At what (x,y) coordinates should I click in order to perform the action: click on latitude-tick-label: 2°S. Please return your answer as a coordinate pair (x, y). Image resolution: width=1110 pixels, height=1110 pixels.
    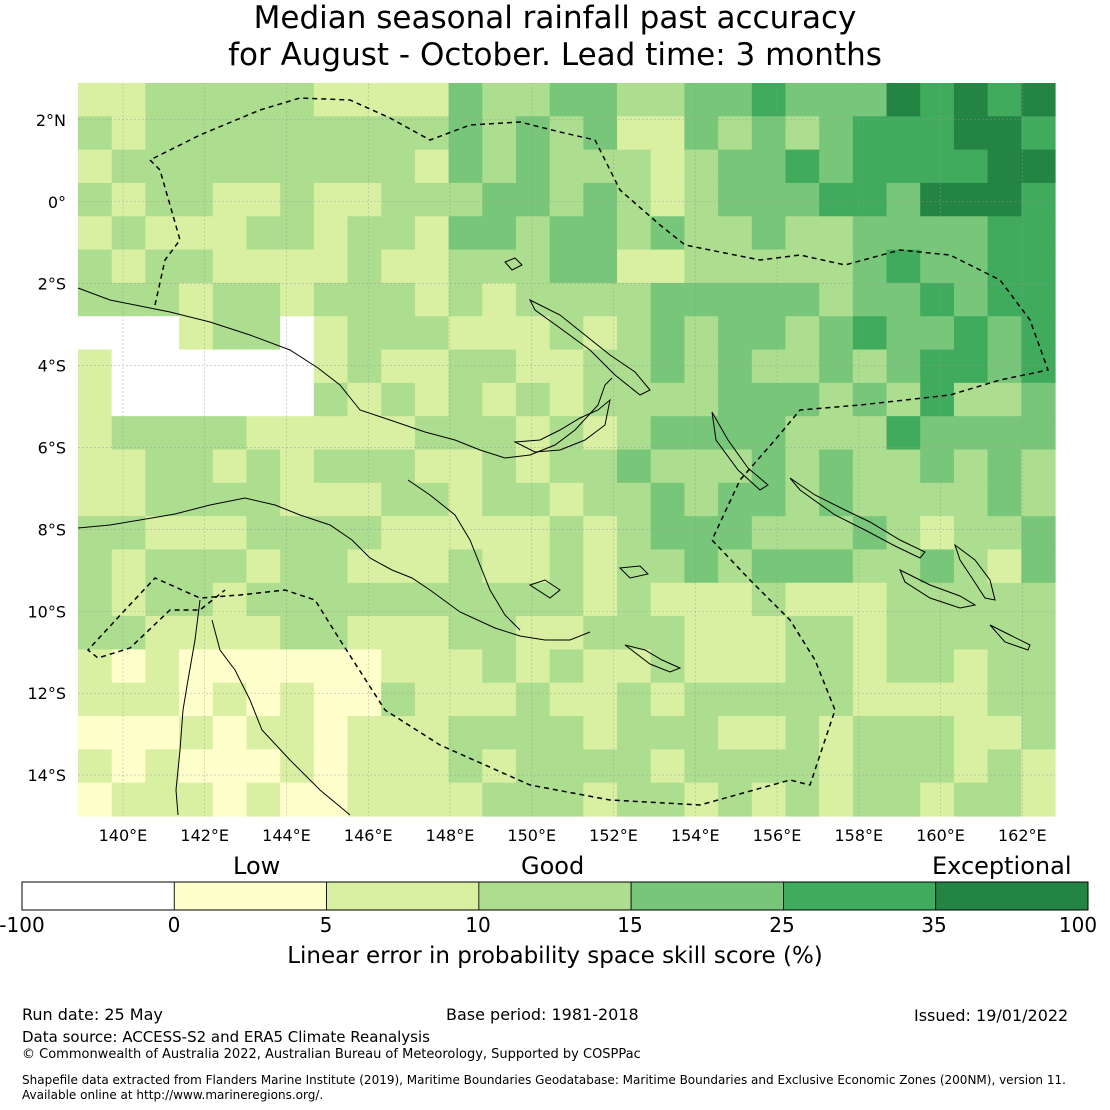
    Looking at the image, I should click on (52, 284).